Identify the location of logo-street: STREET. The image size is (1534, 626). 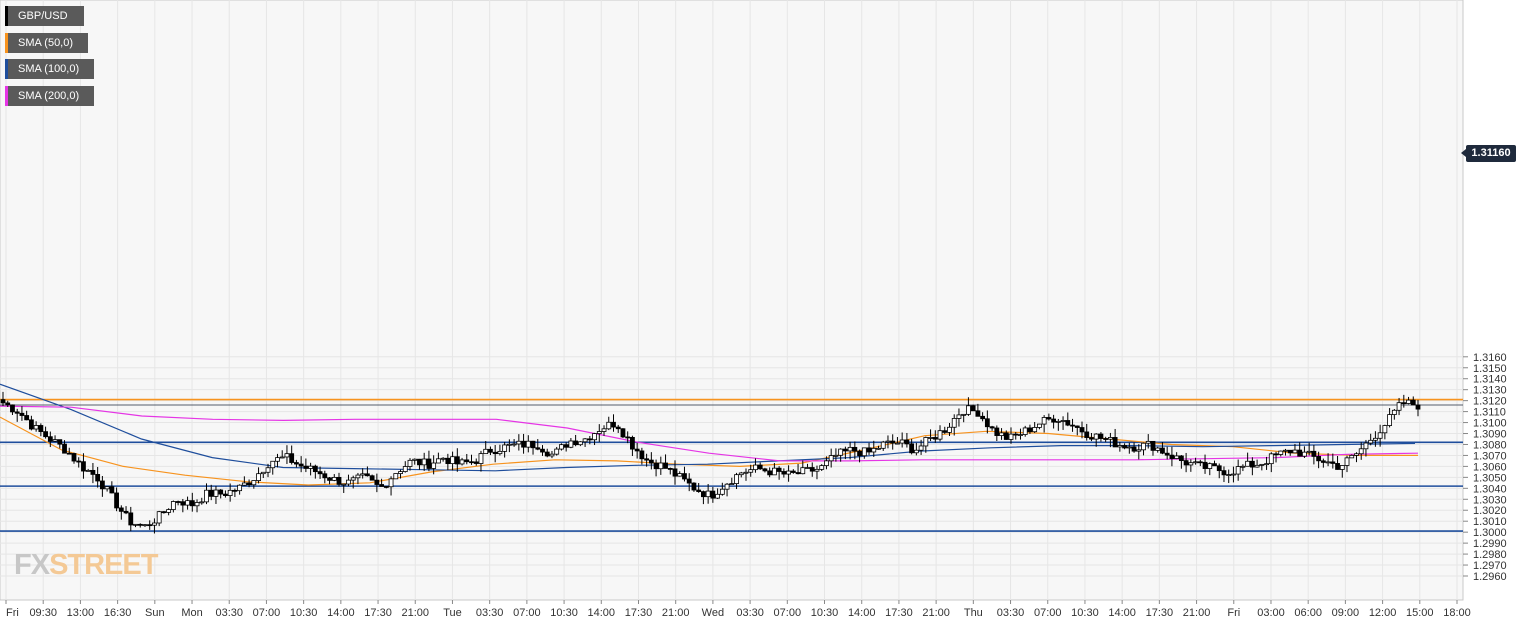
(103, 565).